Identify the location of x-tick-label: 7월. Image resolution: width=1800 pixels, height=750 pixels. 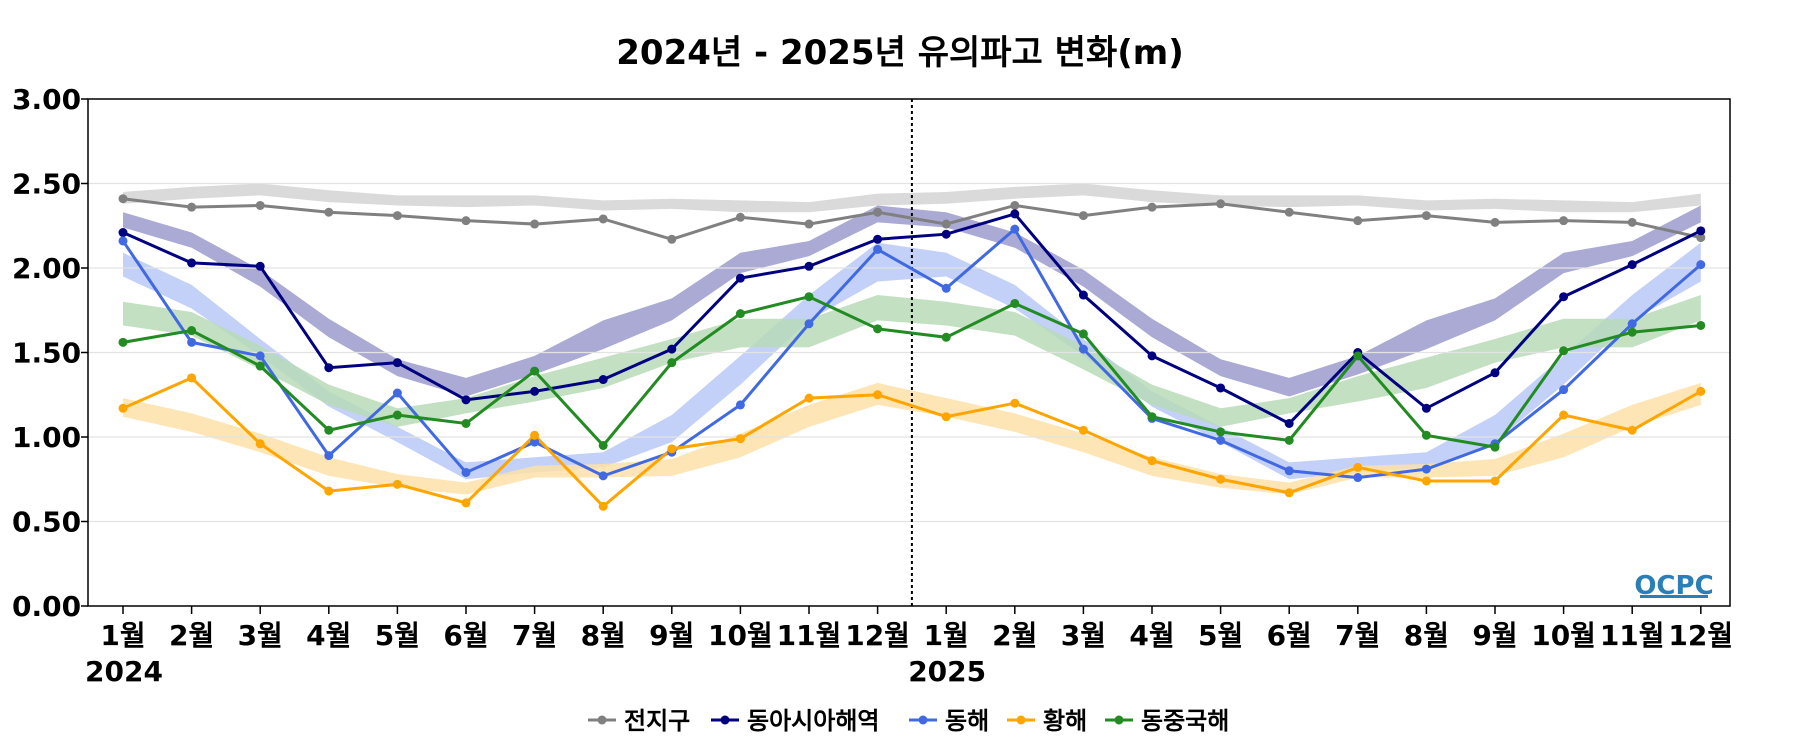
(534, 635).